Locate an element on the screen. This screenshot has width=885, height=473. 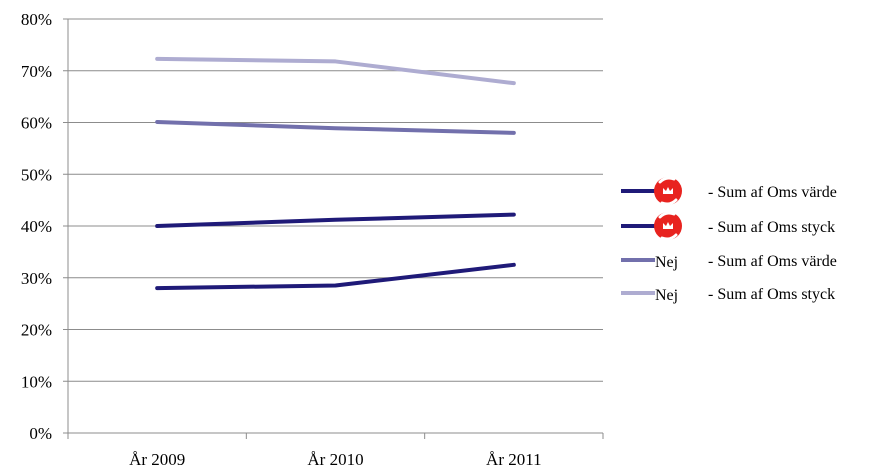
x-tick-label: År 2011 is located at coordinates (514, 459).